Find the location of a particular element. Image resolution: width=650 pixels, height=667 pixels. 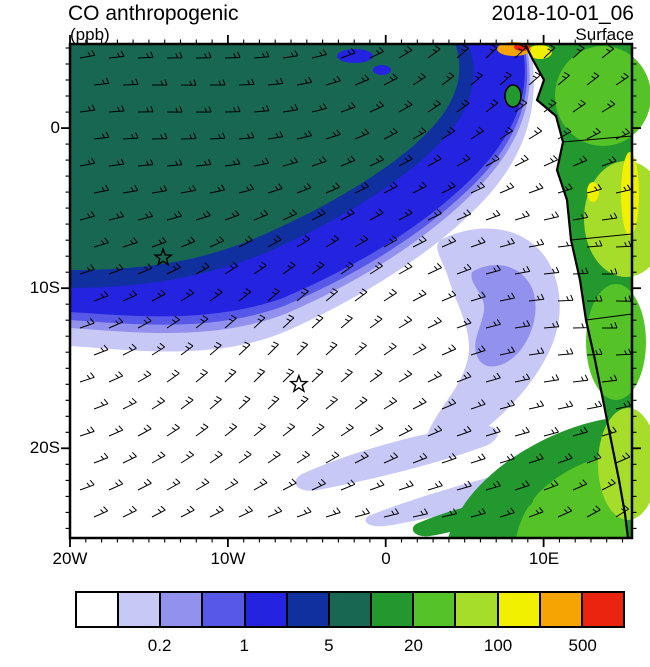

colorbar-labels: 0.2 1 5 20 100 500 is located at coordinates (350, 647).